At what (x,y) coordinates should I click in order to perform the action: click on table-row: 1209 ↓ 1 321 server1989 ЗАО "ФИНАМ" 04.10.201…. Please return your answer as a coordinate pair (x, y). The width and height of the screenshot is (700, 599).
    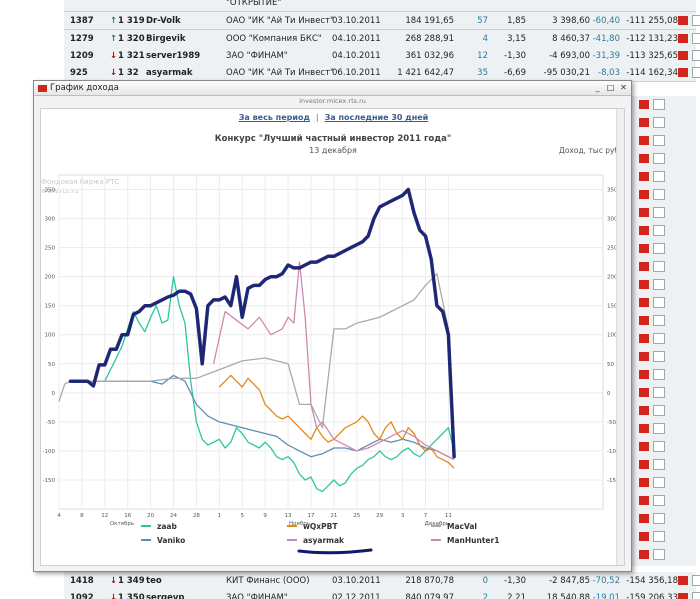
    Looking at the image, I should click on (382, 56).